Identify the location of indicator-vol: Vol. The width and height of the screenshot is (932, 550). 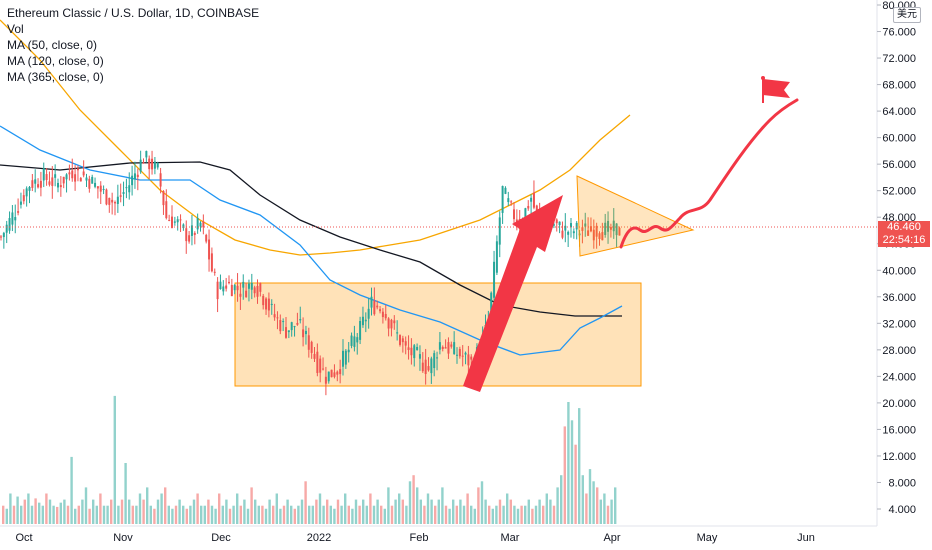
(15, 29).